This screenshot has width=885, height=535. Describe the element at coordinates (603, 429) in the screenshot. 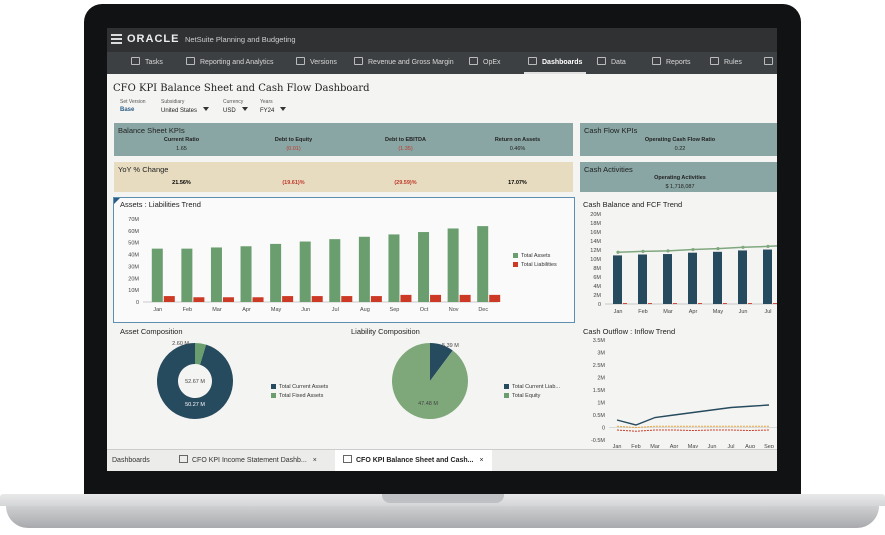

I see `y-tick-label: 0` at that location.